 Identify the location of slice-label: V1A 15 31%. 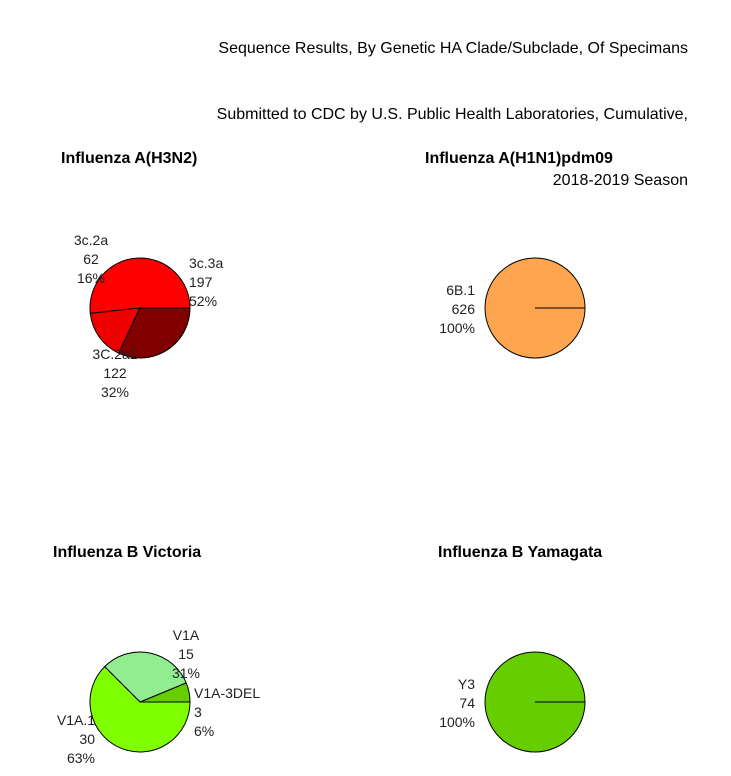
(186, 654).